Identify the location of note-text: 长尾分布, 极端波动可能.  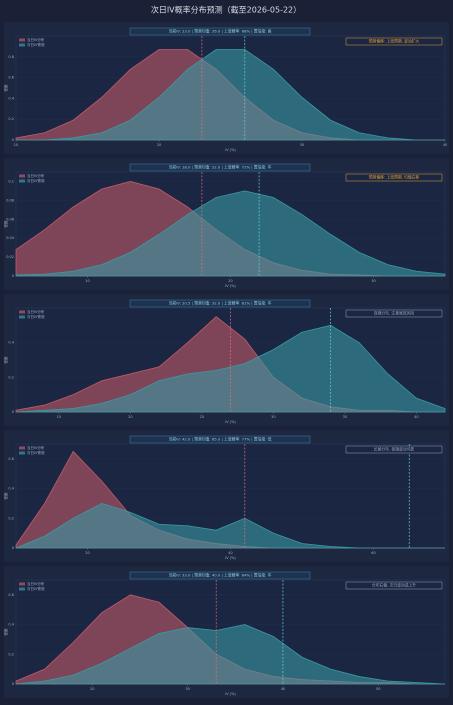
(394, 449).